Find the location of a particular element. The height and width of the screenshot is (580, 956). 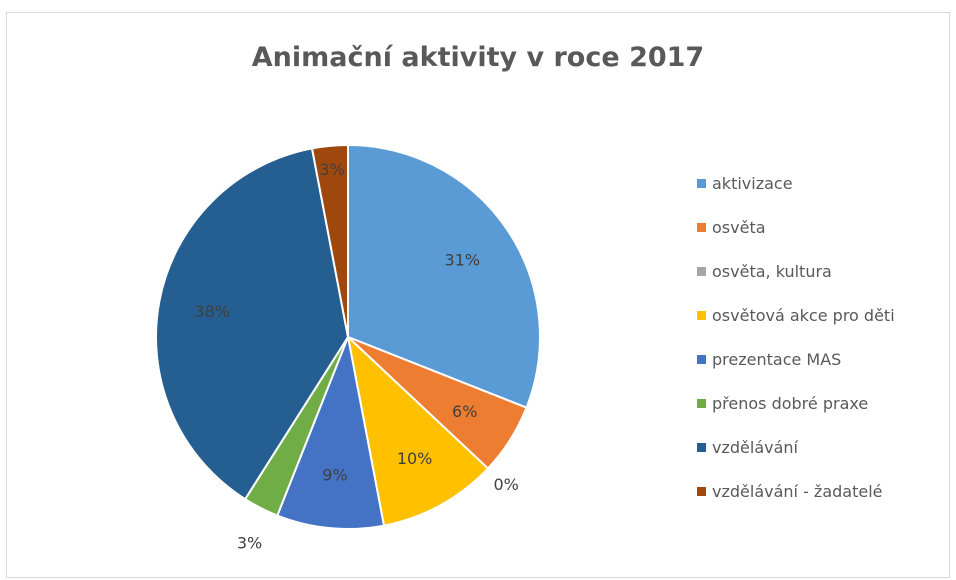

data-label-osveta: 6% is located at coordinates (464, 411).